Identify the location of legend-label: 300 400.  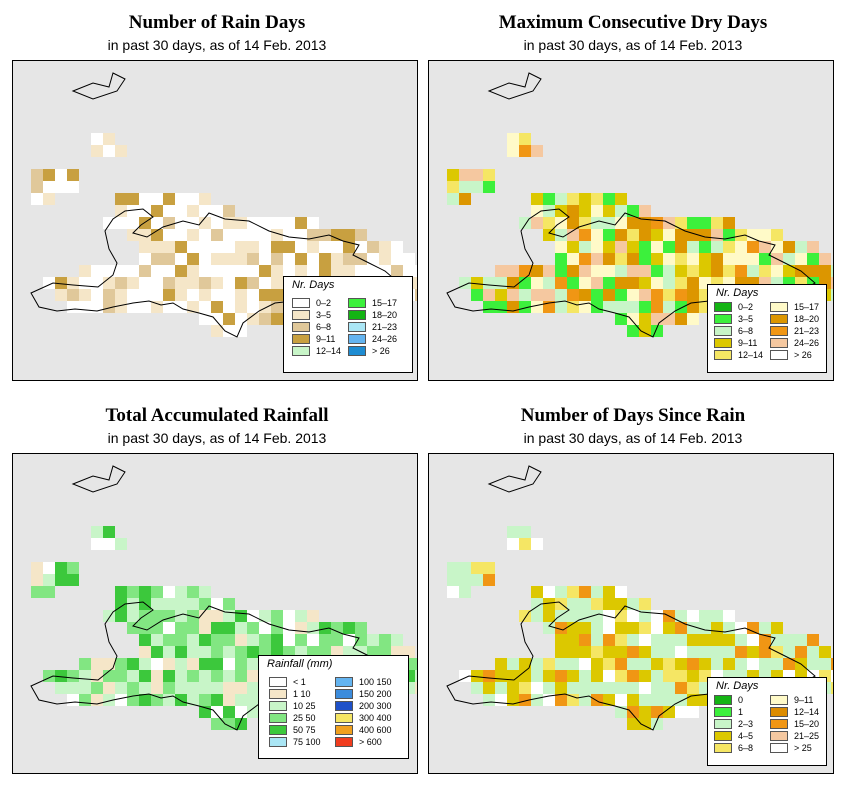
(375, 717).